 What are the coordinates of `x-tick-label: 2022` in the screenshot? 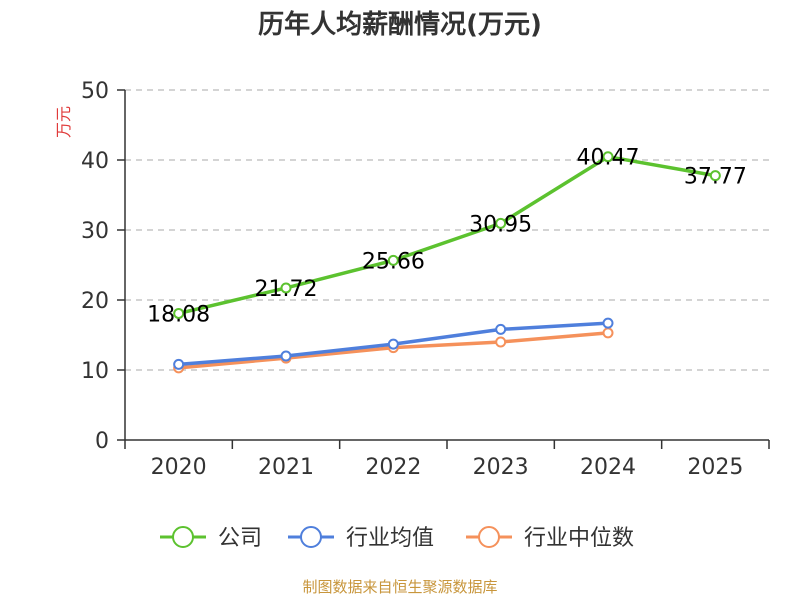 It's located at (393, 467).